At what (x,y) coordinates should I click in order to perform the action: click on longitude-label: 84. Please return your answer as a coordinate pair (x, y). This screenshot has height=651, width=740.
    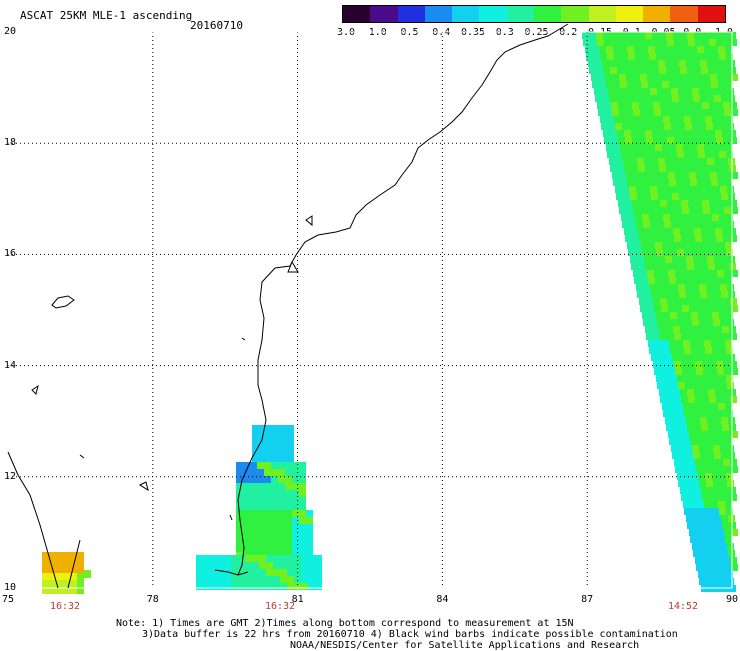
    Looking at the image, I should click on (442, 599).